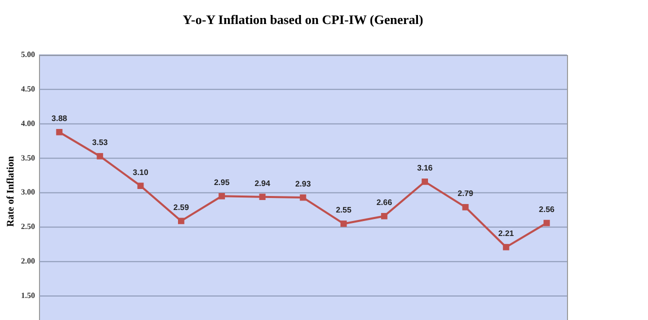 Image resolution: width=648 pixels, height=320 pixels. Describe the element at coordinates (28, 157) in the screenshot. I see `y-tick-label: 3.50` at that location.